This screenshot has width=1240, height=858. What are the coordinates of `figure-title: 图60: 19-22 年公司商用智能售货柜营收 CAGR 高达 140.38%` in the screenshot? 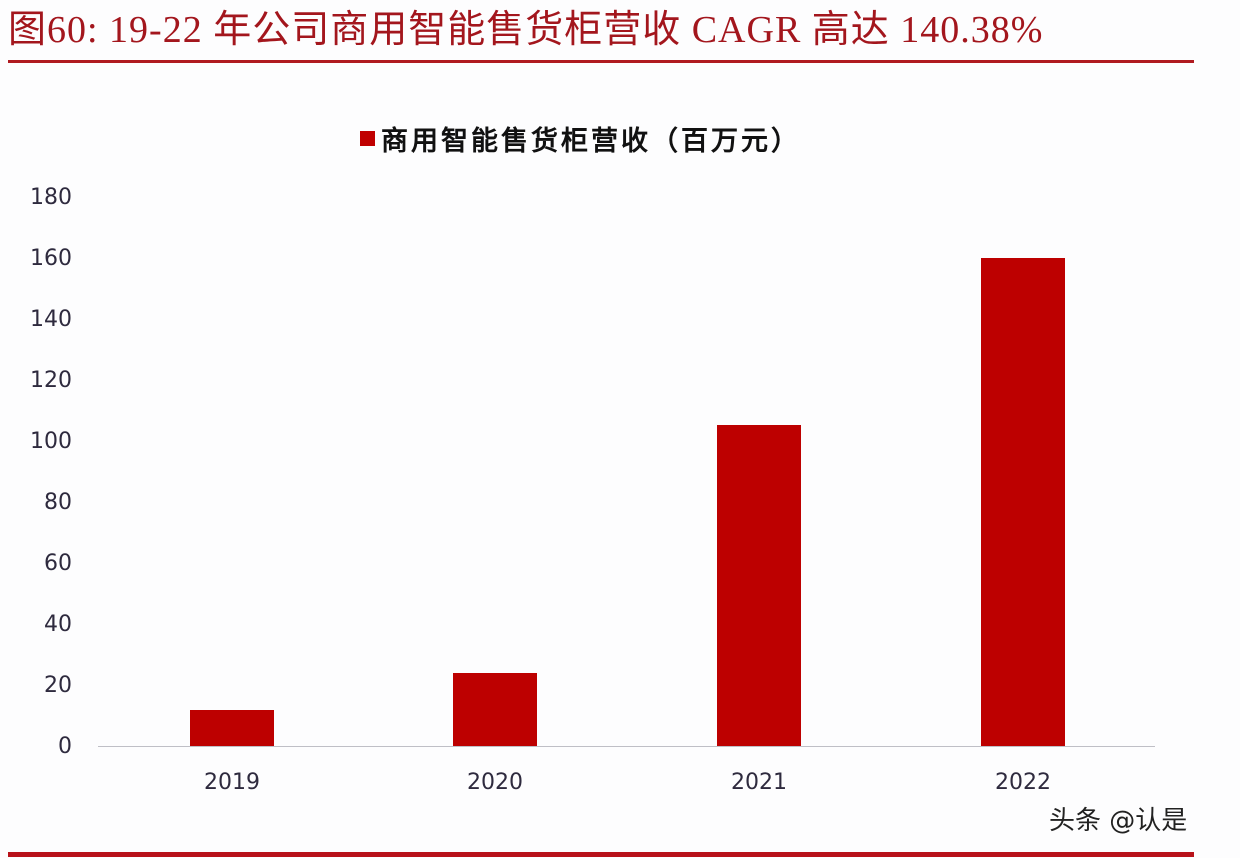 It's located at (526, 30).